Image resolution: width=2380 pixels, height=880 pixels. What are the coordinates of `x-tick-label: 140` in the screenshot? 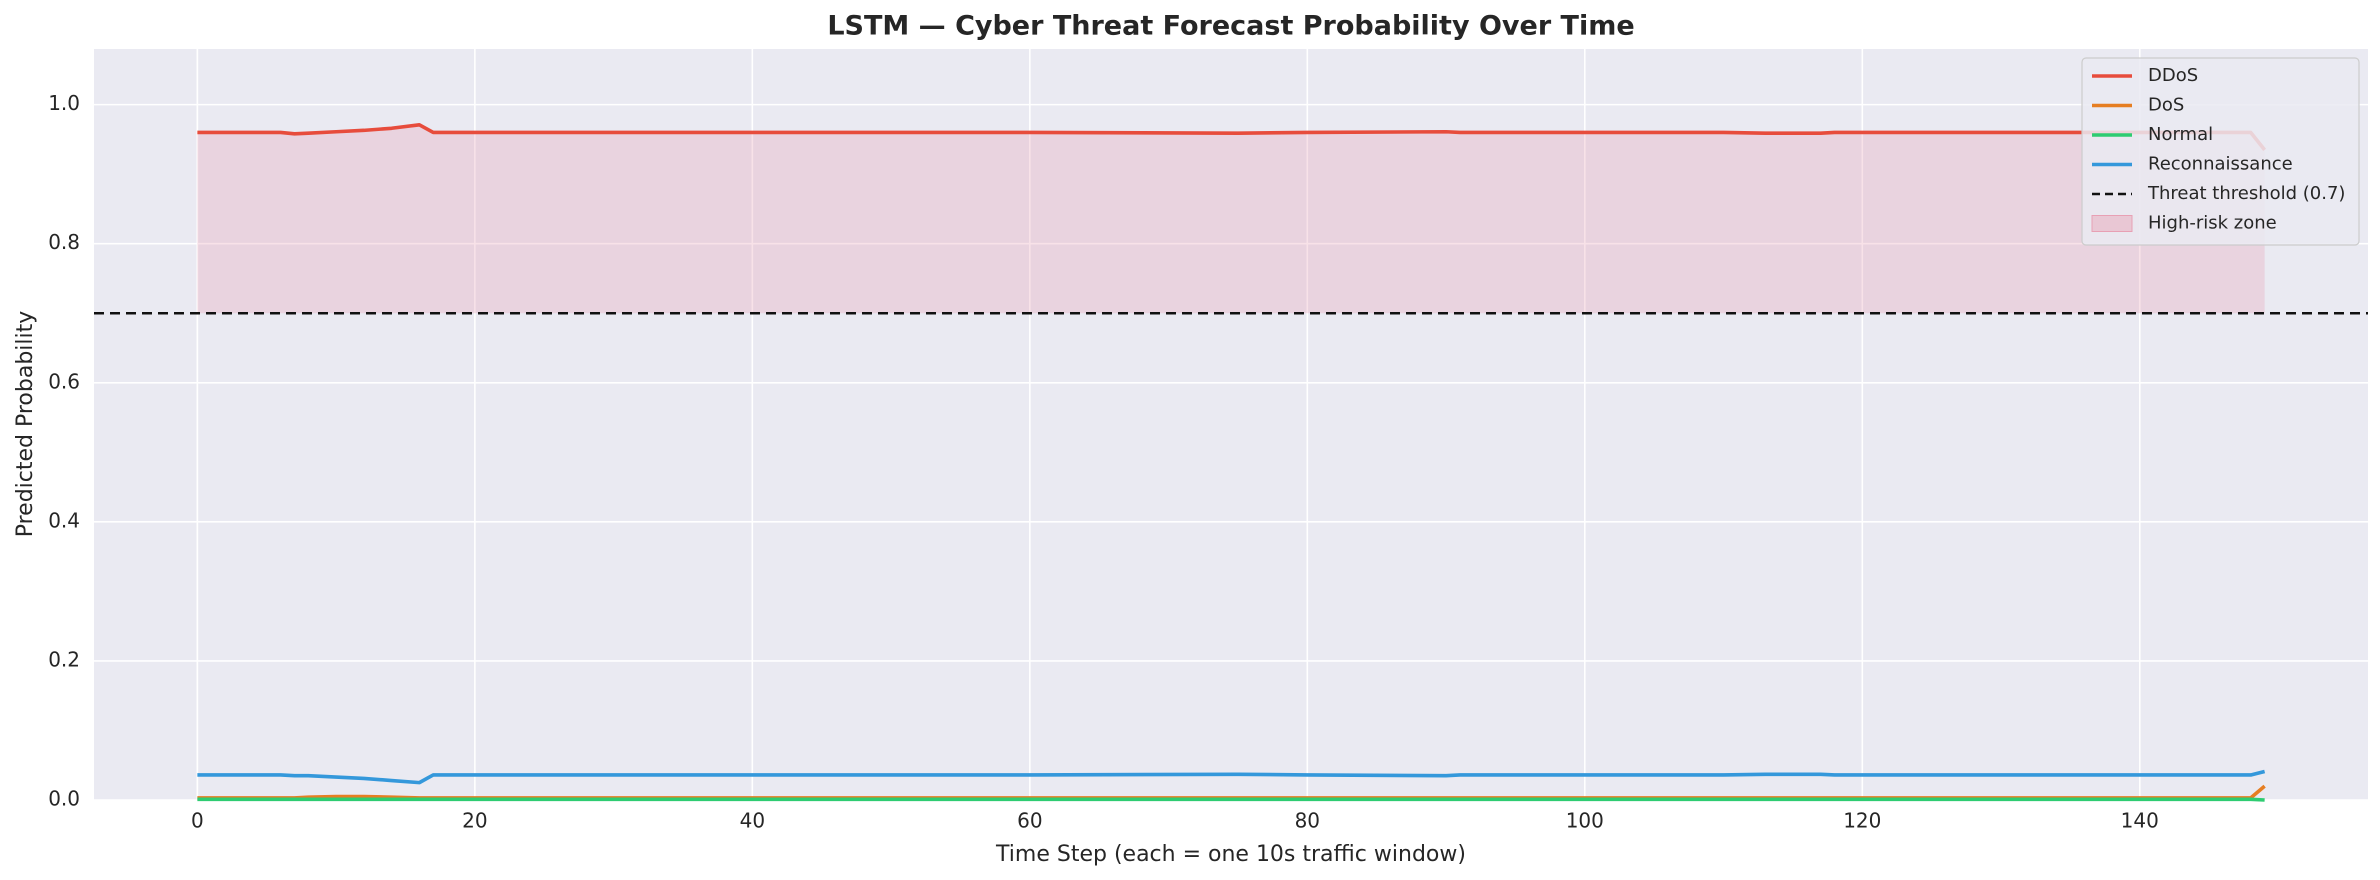 It's located at (2140, 821).